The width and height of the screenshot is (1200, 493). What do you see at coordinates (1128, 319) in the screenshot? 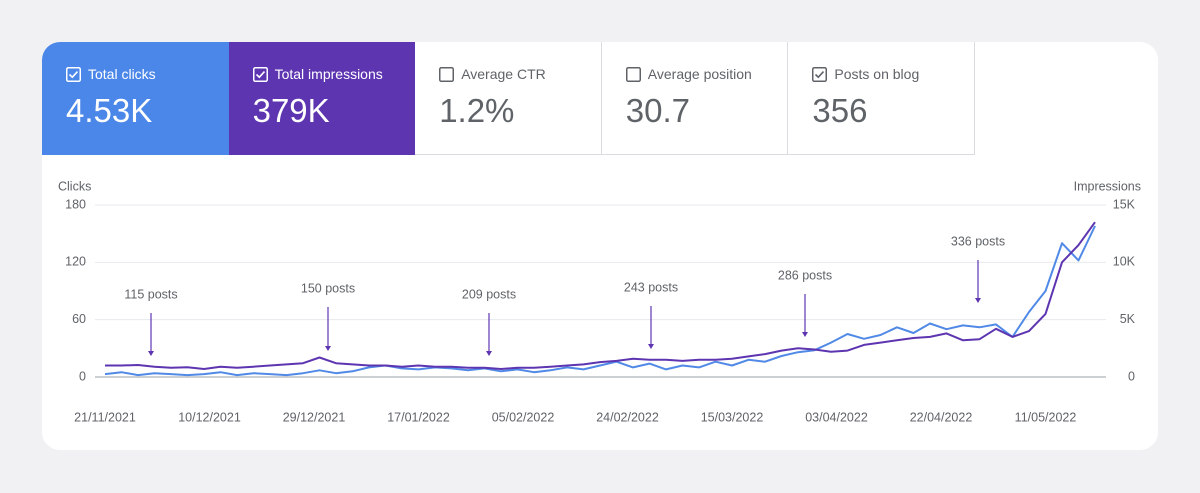
I see `y2-tick-label: 5K` at bounding box center [1128, 319].